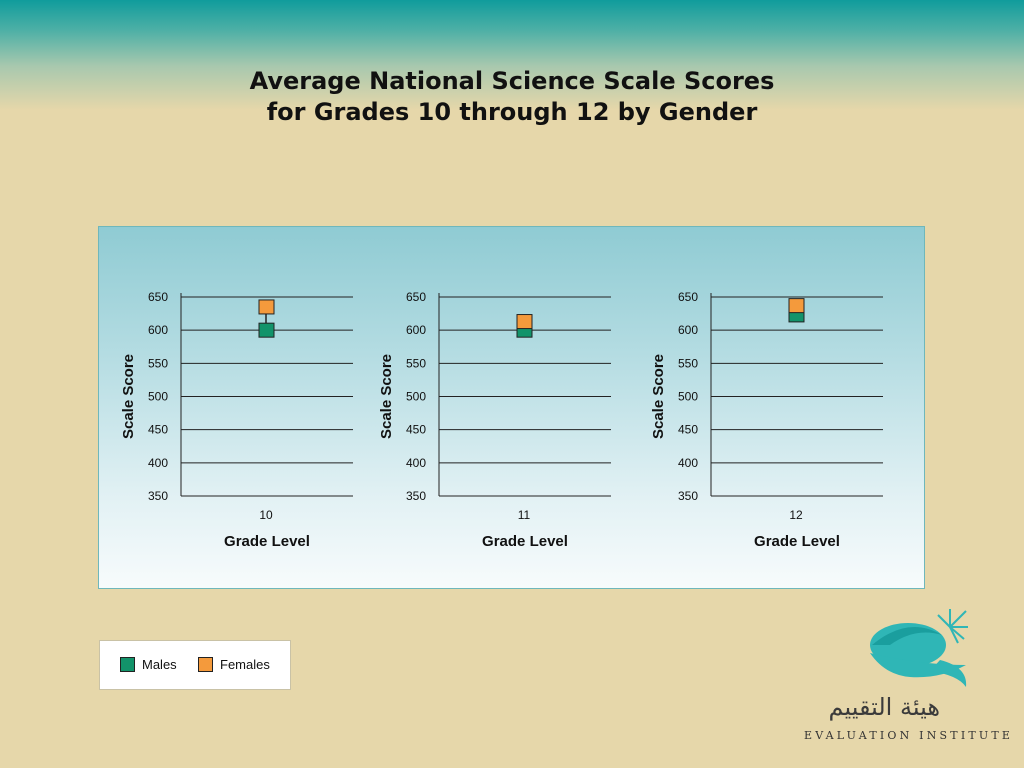 This screenshot has height=768, width=1024. Describe the element at coordinates (909, 735) in the screenshot. I see `logo-english-text: EVALUATION INSTITUTE` at that location.